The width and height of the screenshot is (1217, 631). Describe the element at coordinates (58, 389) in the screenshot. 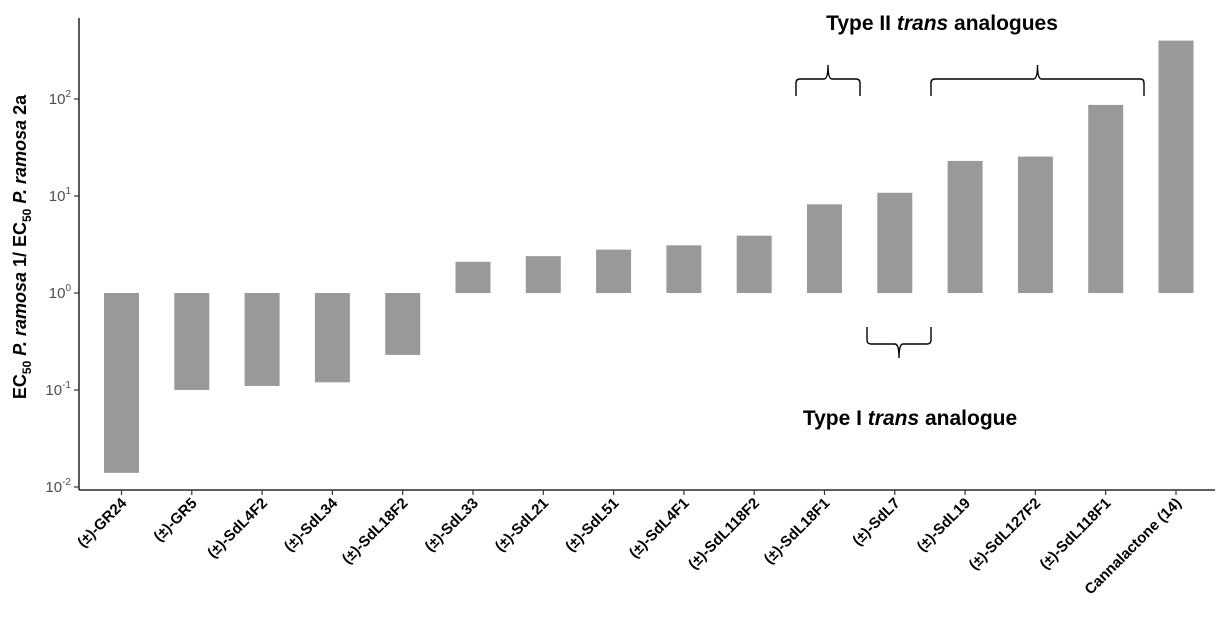

I see `y-tick-label: 10⁻¹` at that location.